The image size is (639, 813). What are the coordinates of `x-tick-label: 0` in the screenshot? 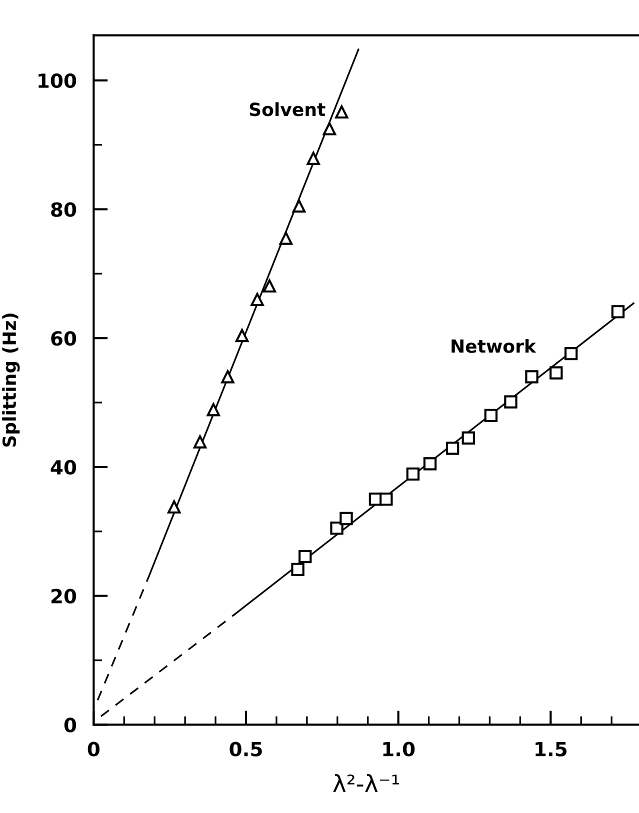 It's located at (94, 749).